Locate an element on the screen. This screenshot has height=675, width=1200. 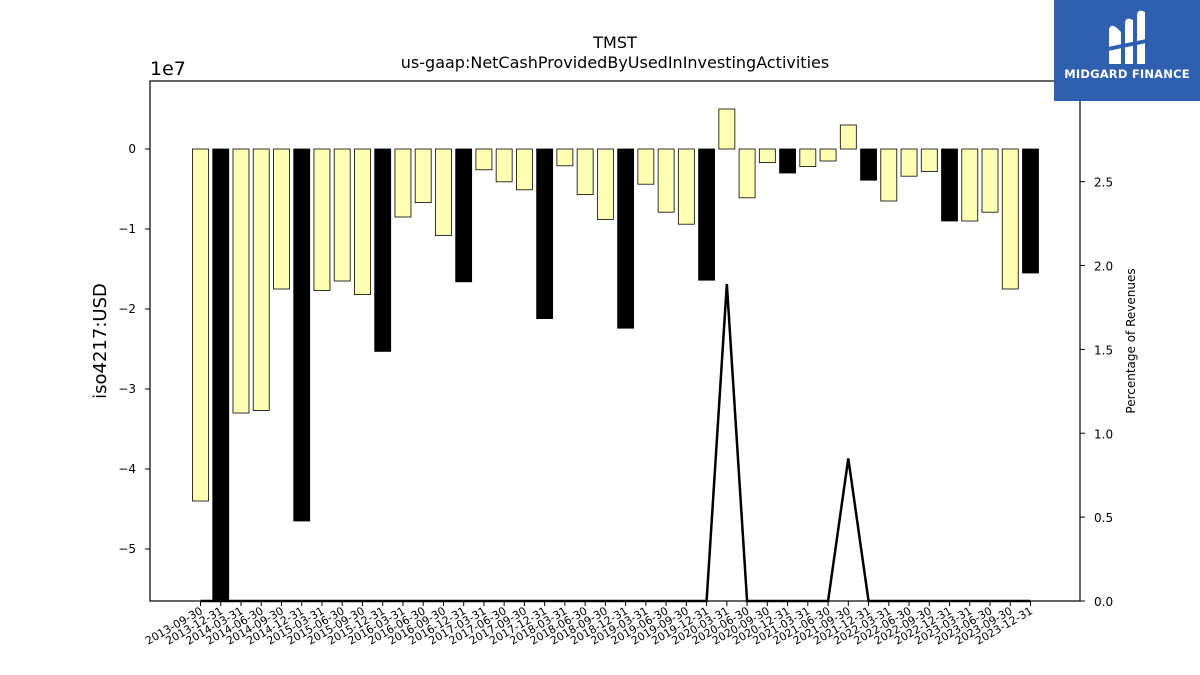
y-tick-label: −3 is located at coordinates (127, 389).